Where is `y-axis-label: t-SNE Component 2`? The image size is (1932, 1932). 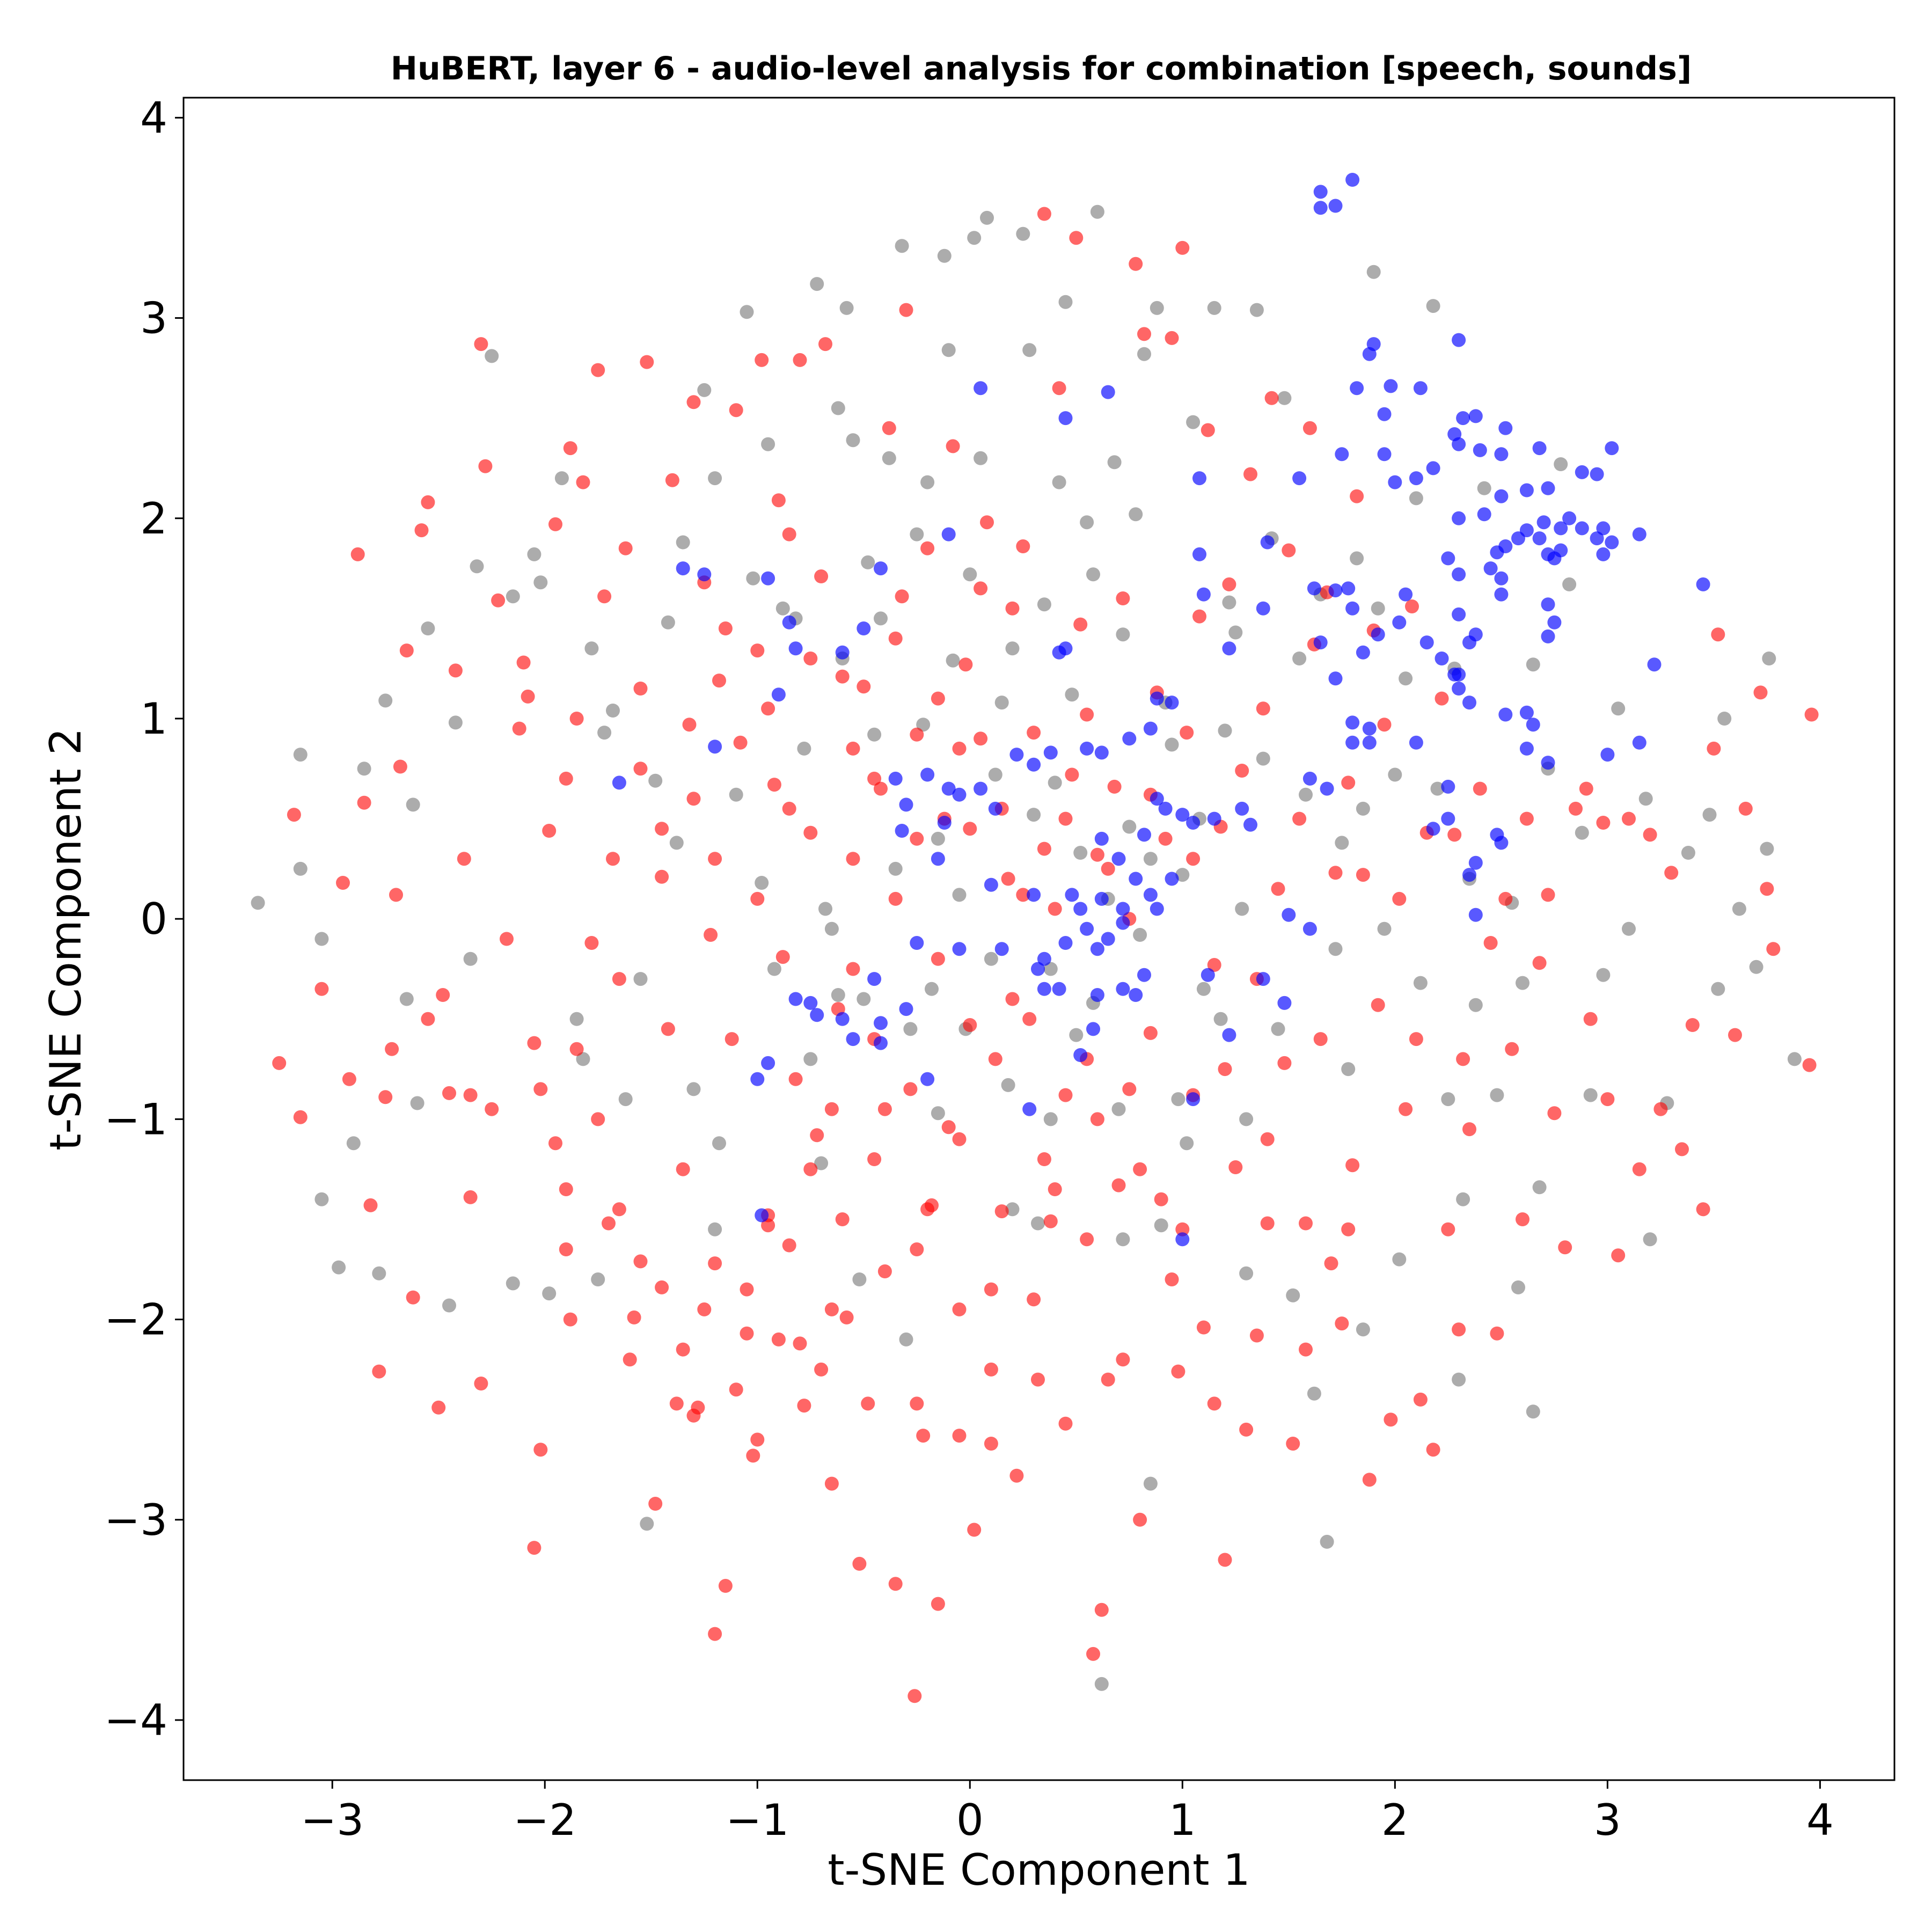 y-axis-label: t-SNE Component 2 is located at coordinates (66, 939).